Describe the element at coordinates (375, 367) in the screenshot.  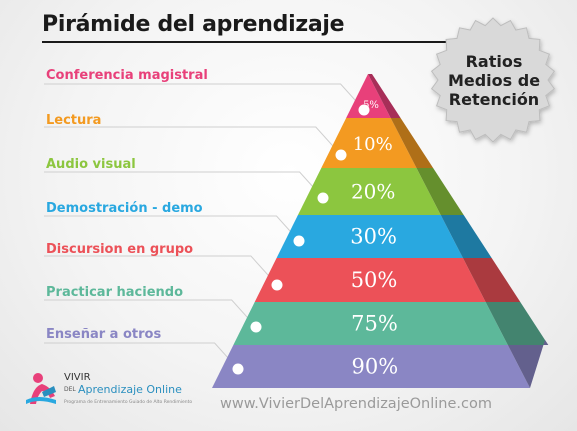
I see `retention-value-7: 90%` at that location.